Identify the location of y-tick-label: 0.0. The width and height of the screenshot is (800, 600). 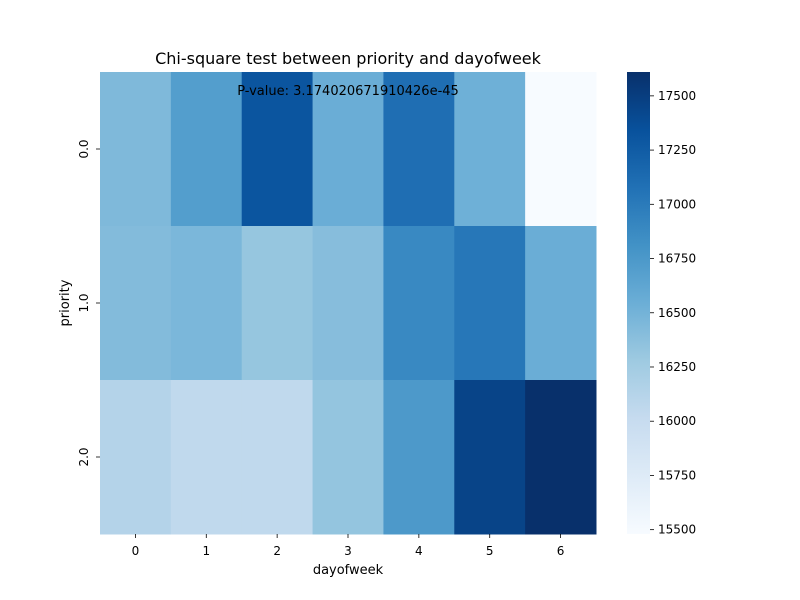
(84, 148).